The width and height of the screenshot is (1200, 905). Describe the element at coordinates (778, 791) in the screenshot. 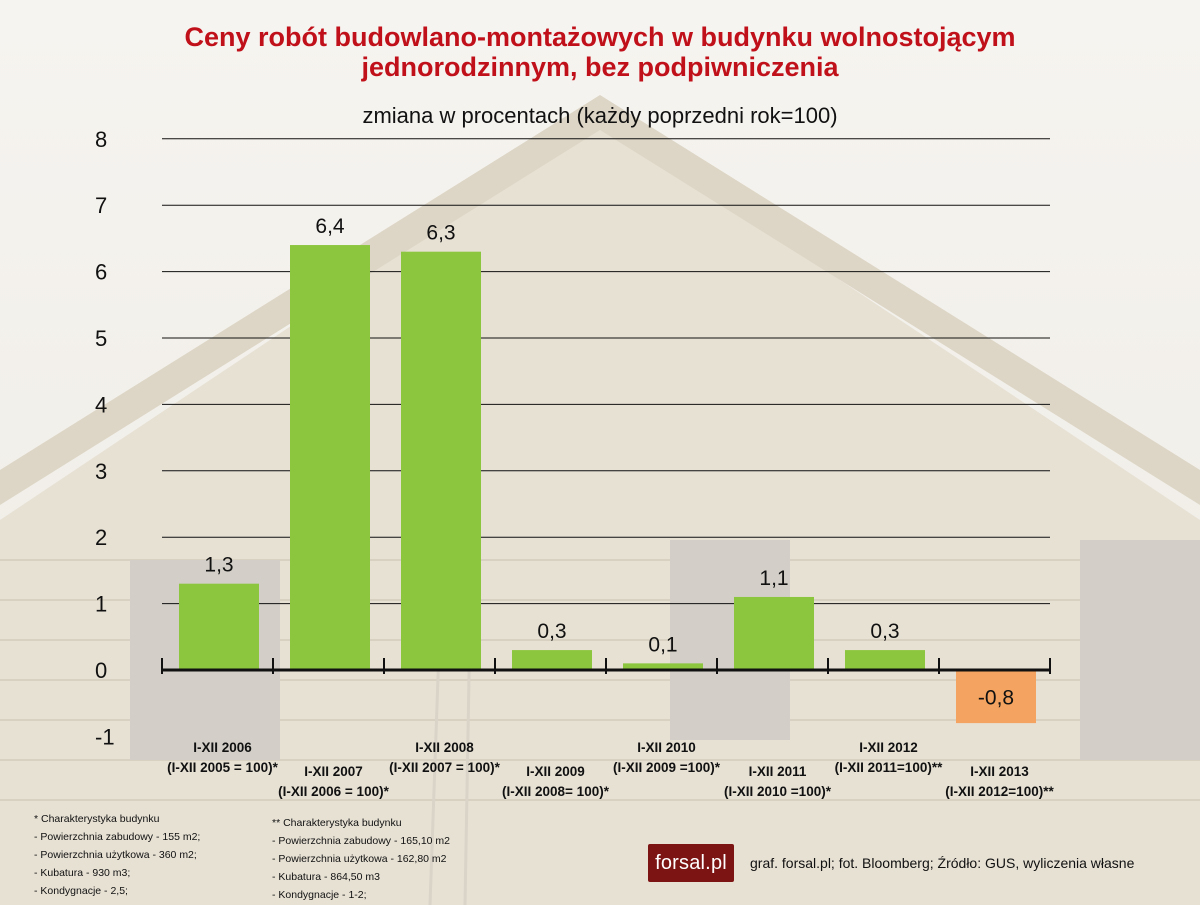

I see `x-tick-label: (I-XII 2010 =100)*` at that location.